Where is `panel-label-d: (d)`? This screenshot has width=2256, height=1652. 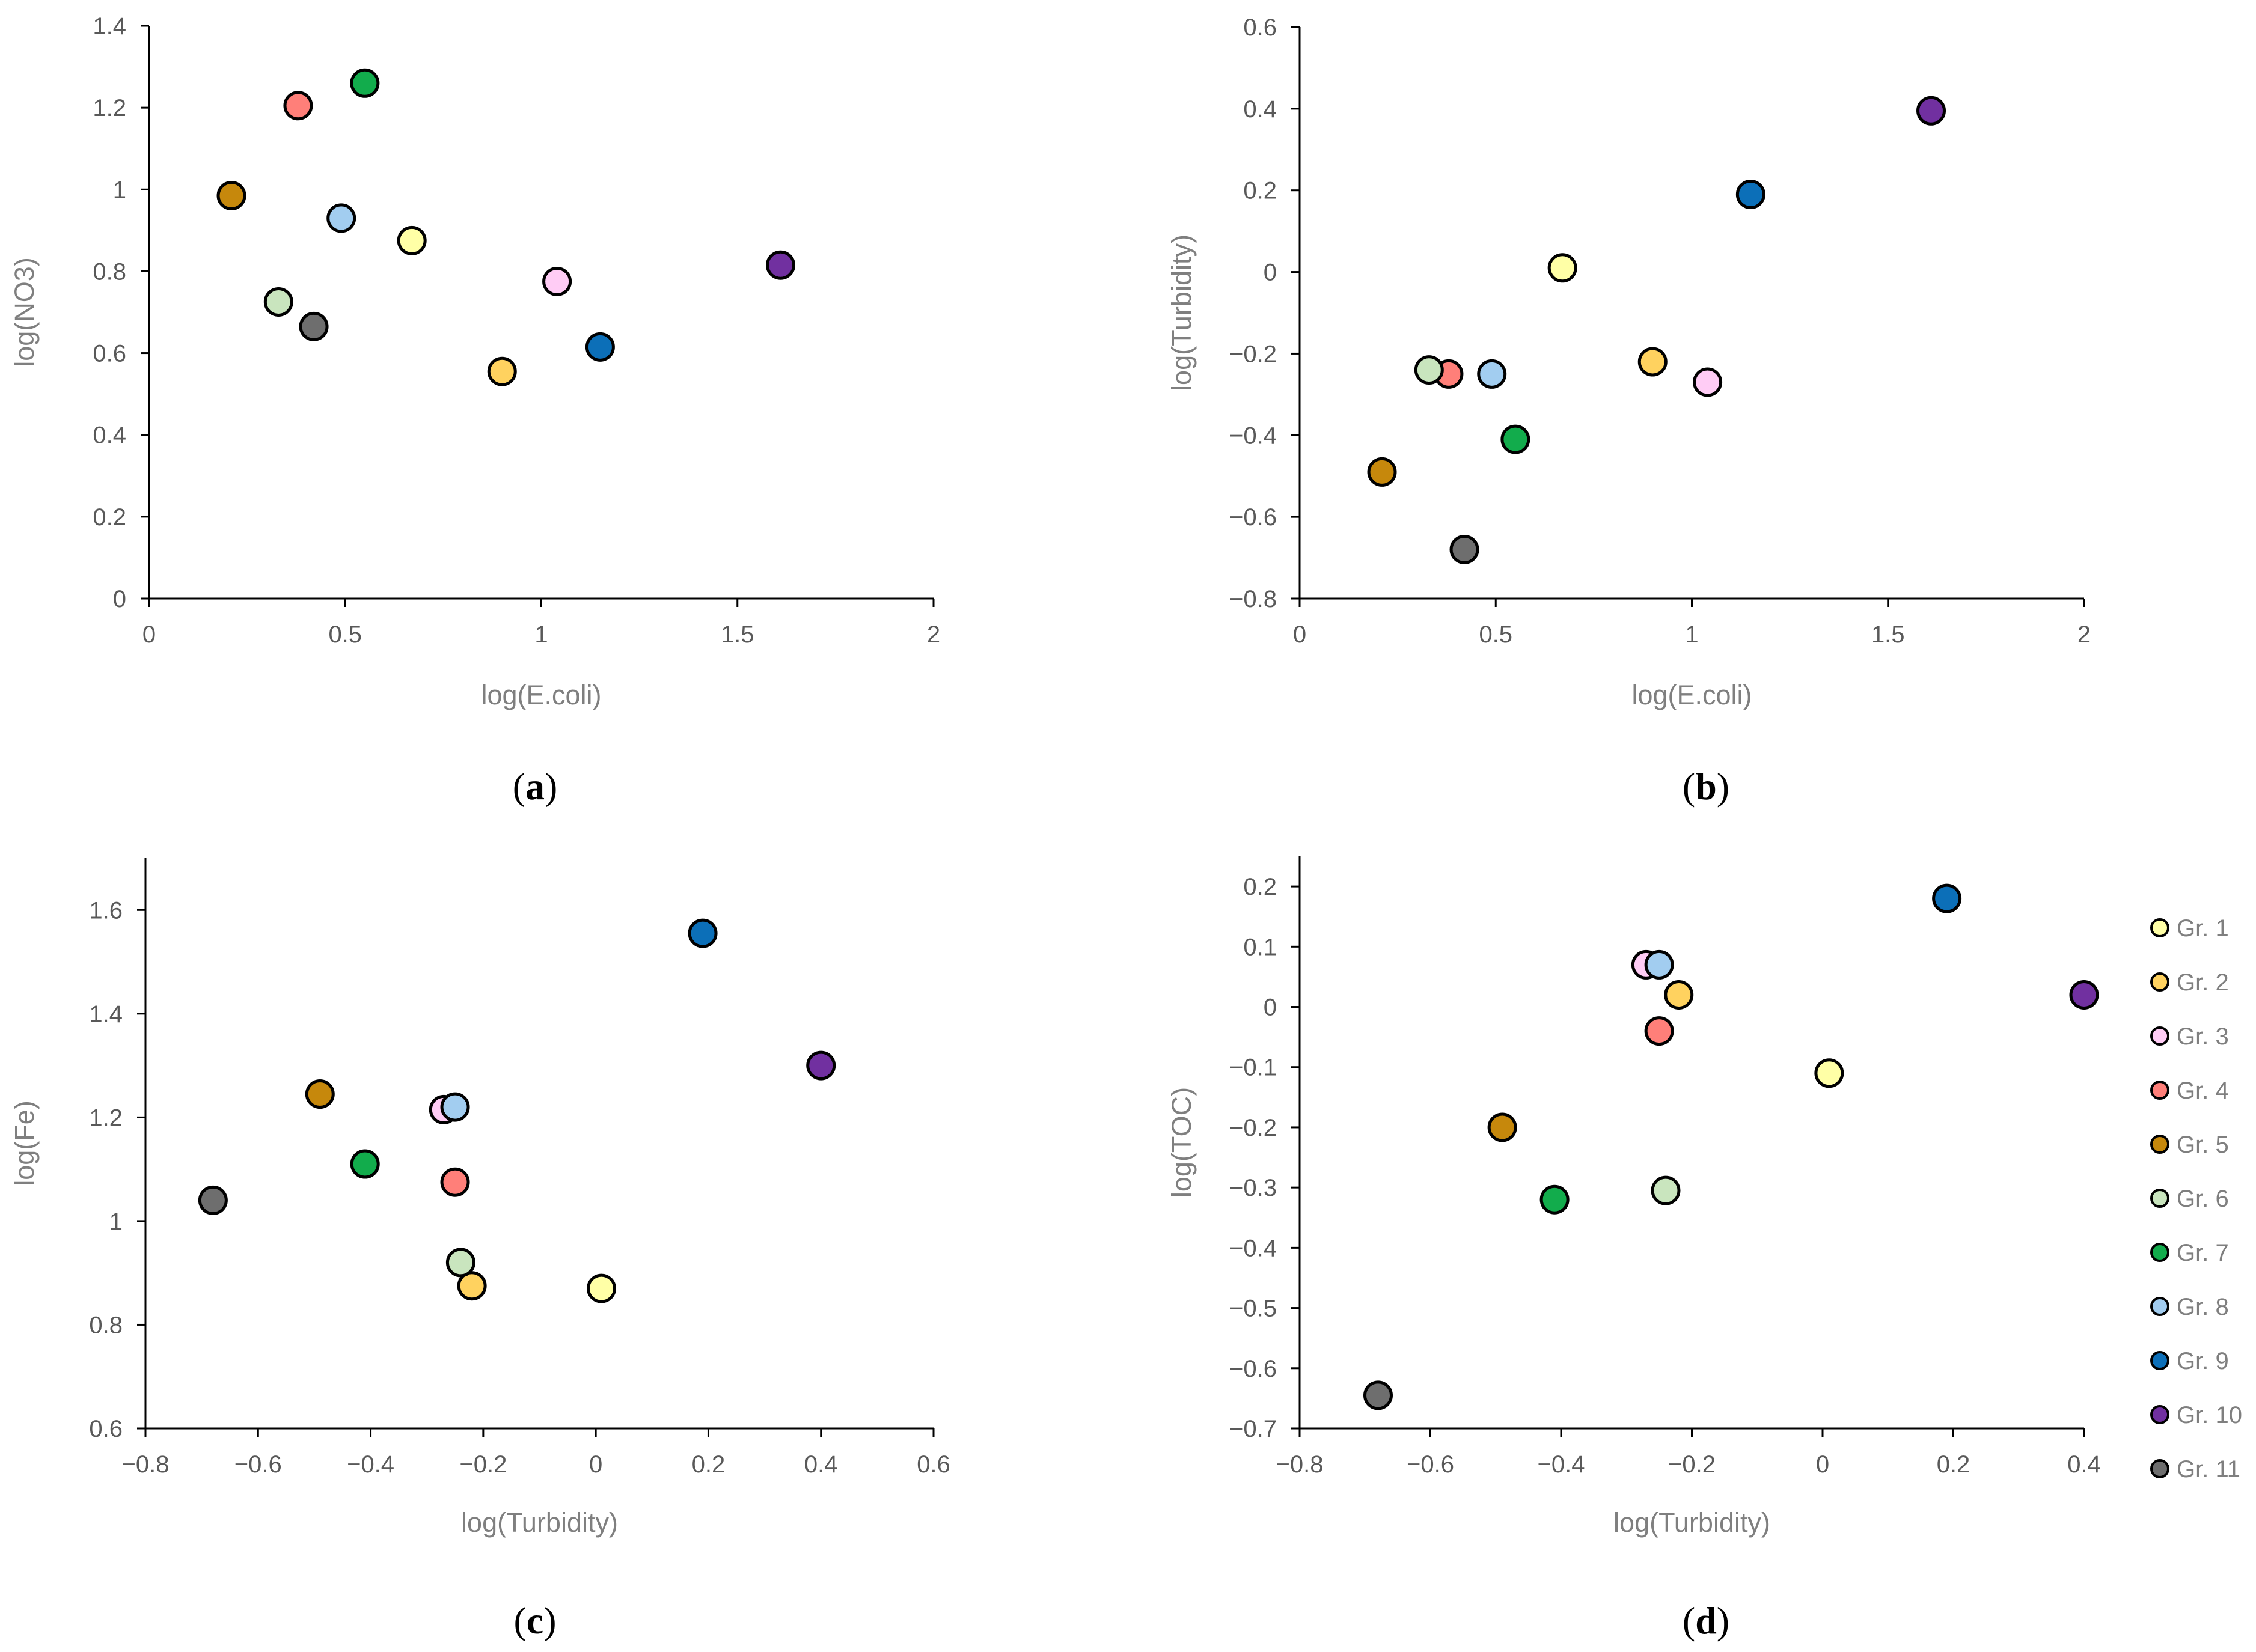 panel-label-d: (d) is located at coordinates (1706, 1620).